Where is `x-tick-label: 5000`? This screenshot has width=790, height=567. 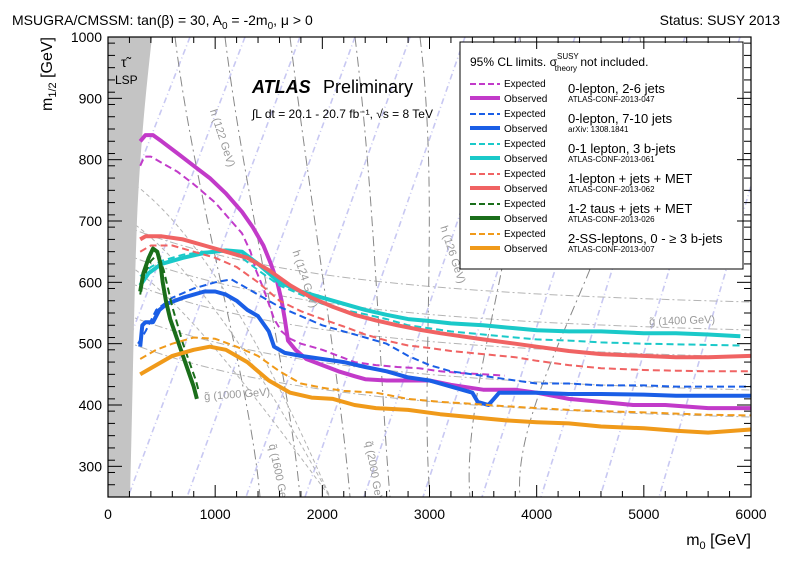
x-tick-label: 5000 is located at coordinates (643, 514).